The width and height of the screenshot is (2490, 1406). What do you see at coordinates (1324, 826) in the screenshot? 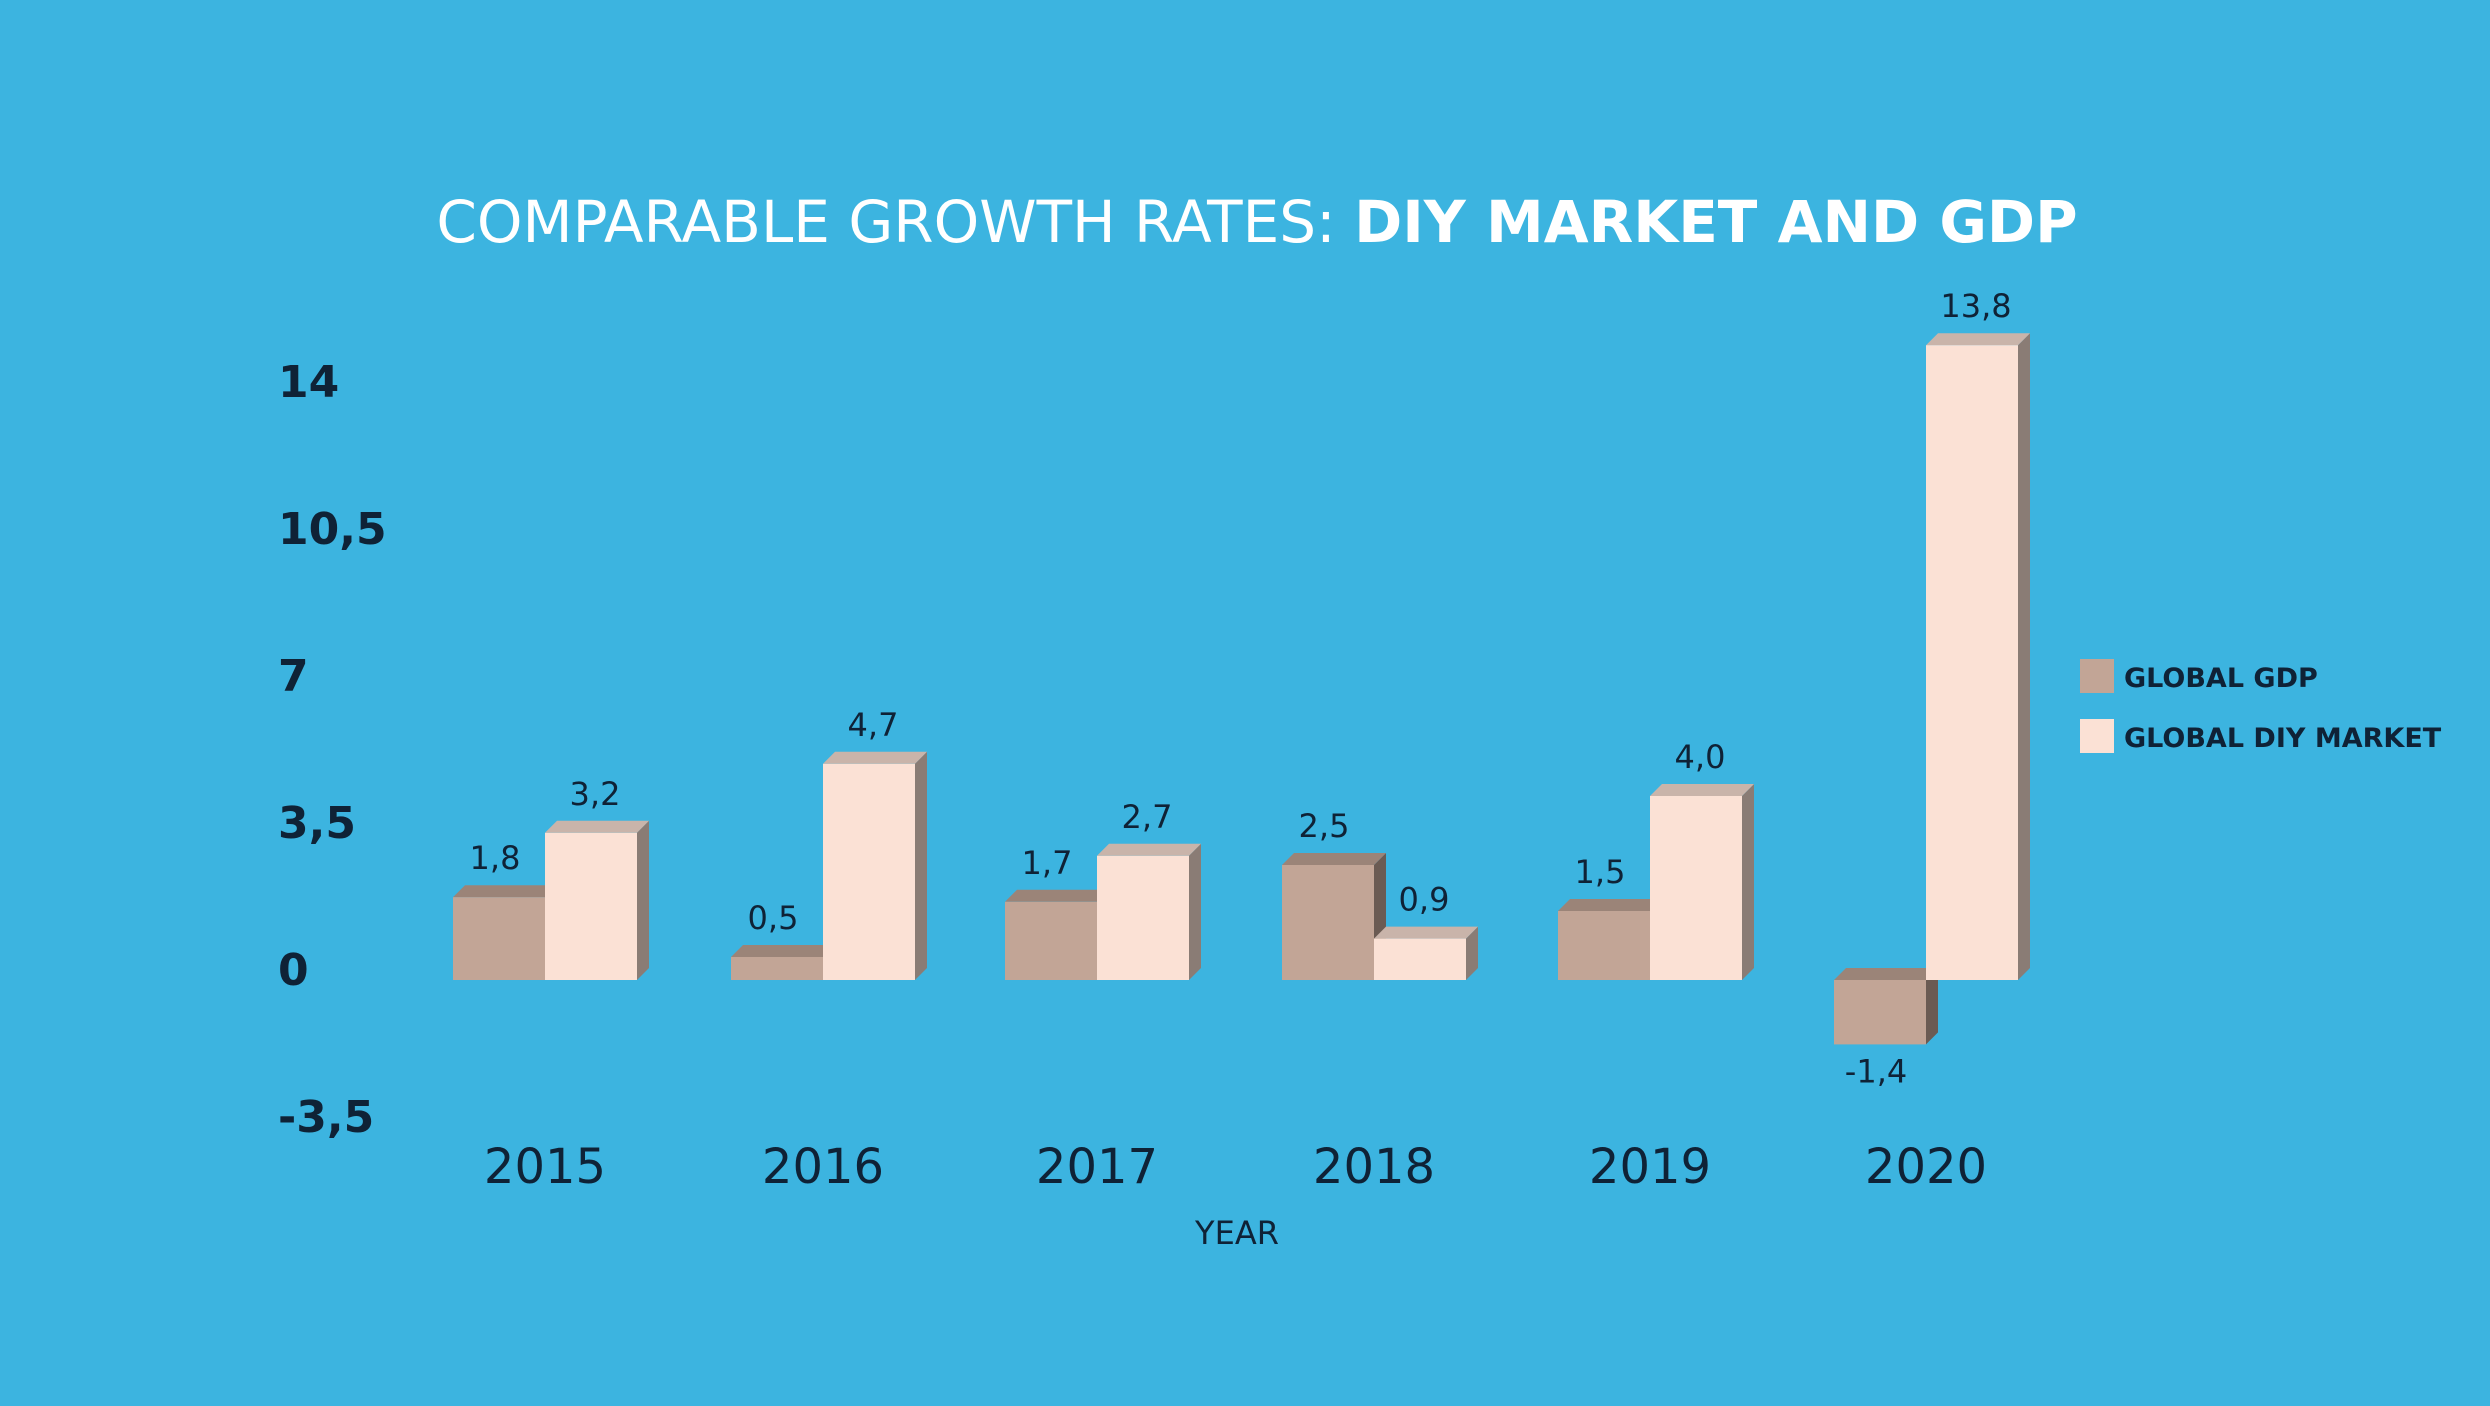
I see `data-label: 2,5` at bounding box center [1324, 826].